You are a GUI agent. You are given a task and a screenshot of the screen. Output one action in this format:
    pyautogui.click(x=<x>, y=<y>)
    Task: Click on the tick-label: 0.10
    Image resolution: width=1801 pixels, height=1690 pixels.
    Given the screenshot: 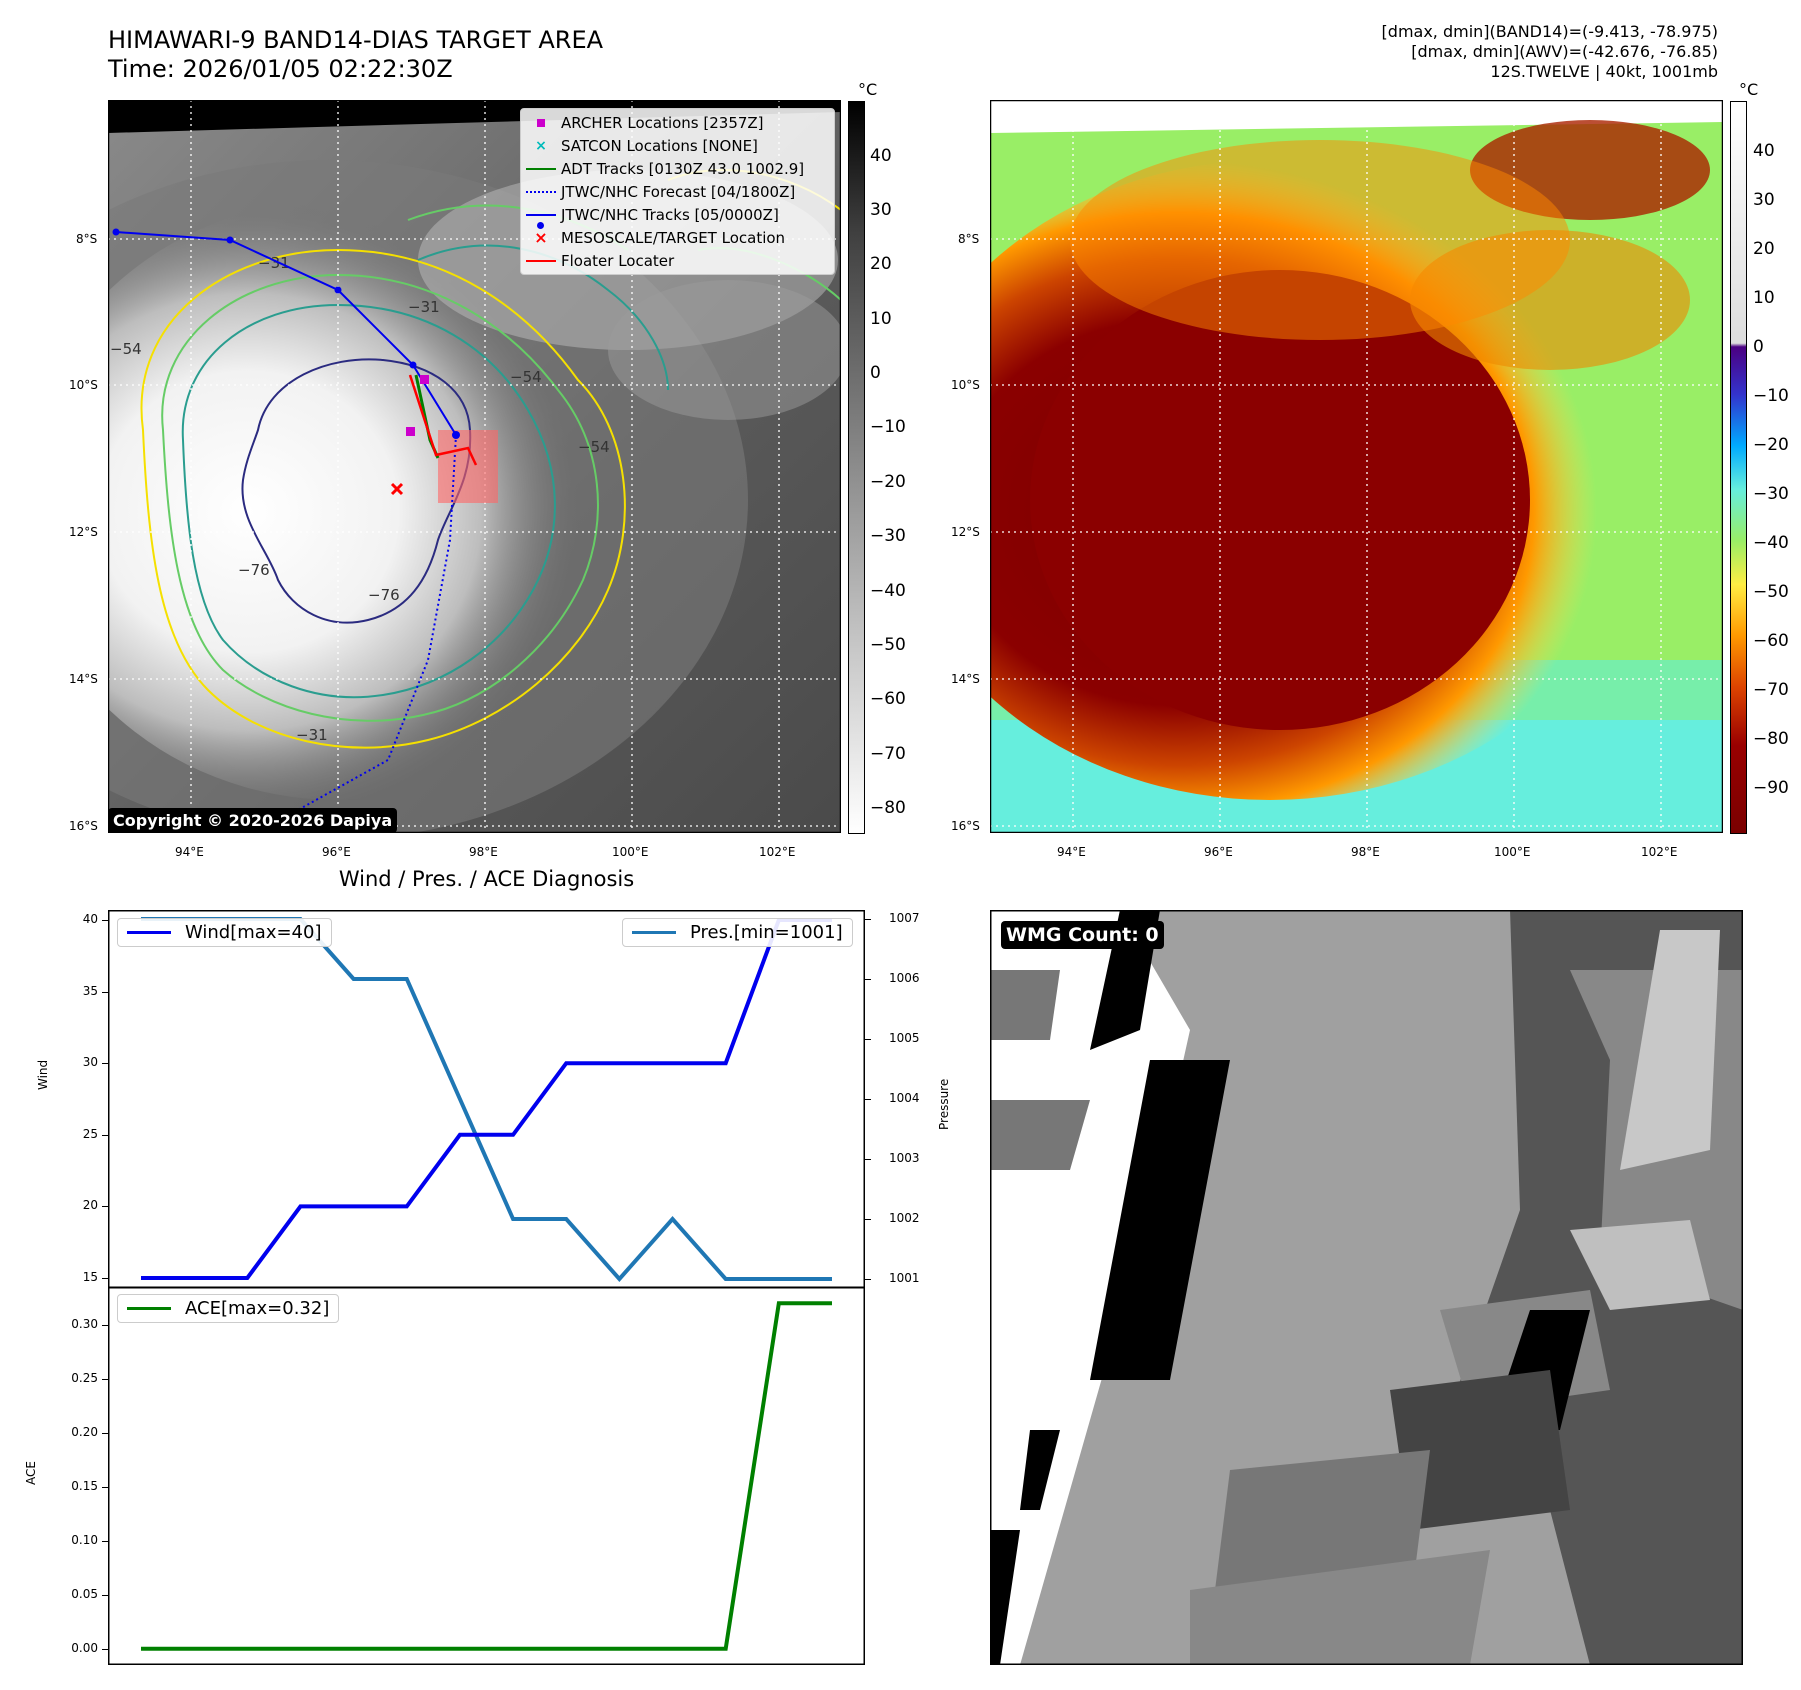 What is the action you would take?
    pyautogui.click(x=84, y=1539)
    